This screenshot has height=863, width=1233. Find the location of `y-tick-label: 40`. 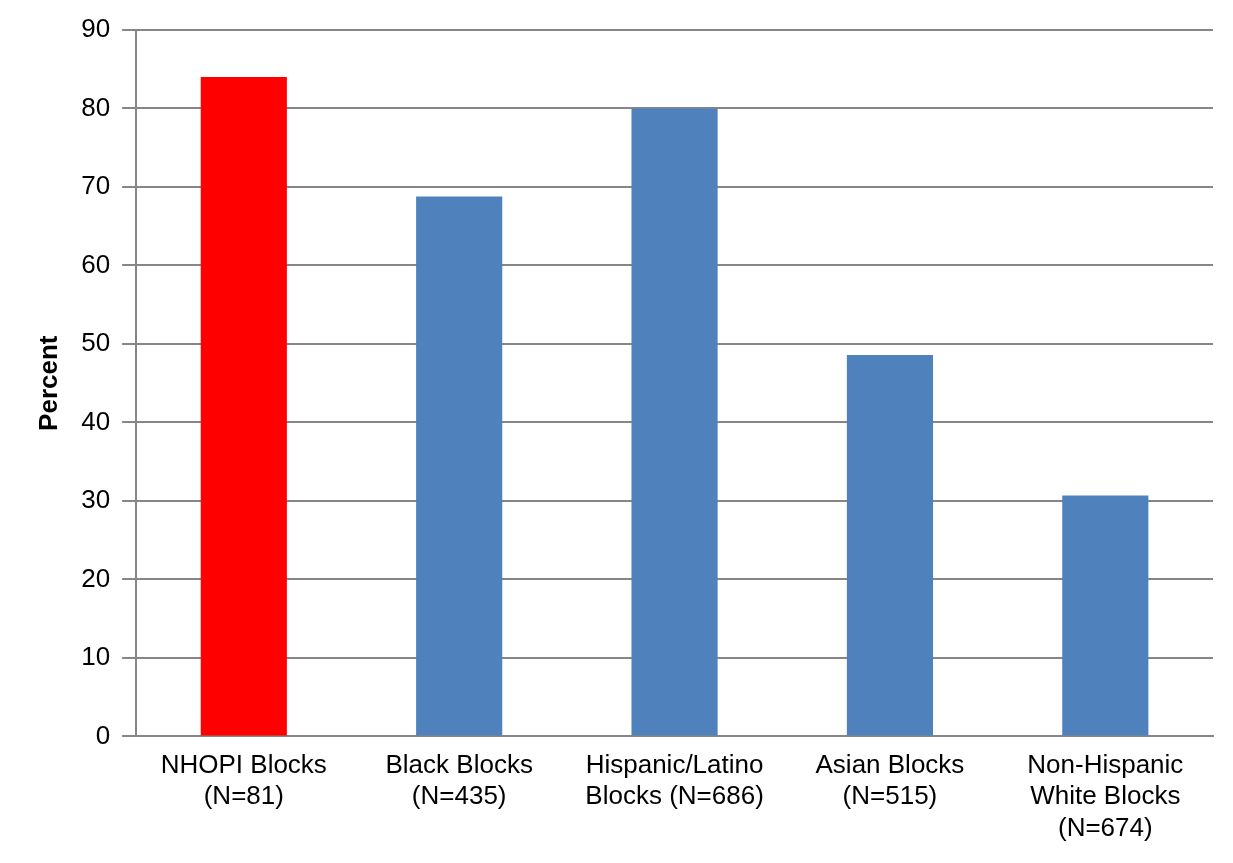

y-tick-label: 40 is located at coordinates (96, 420).